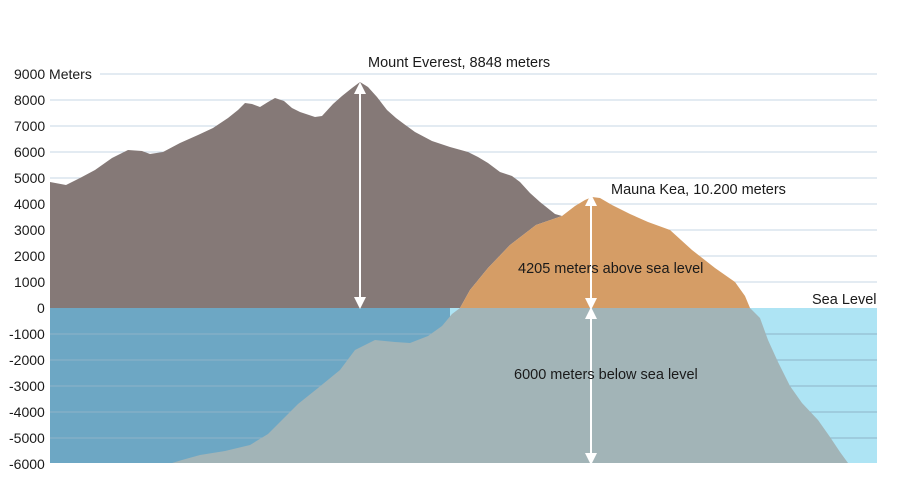 Image resolution: width=900 pixels, height=481 pixels. Describe the element at coordinates (27, 412) in the screenshot. I see `y-tick-minus-4000: -4000` at that location.